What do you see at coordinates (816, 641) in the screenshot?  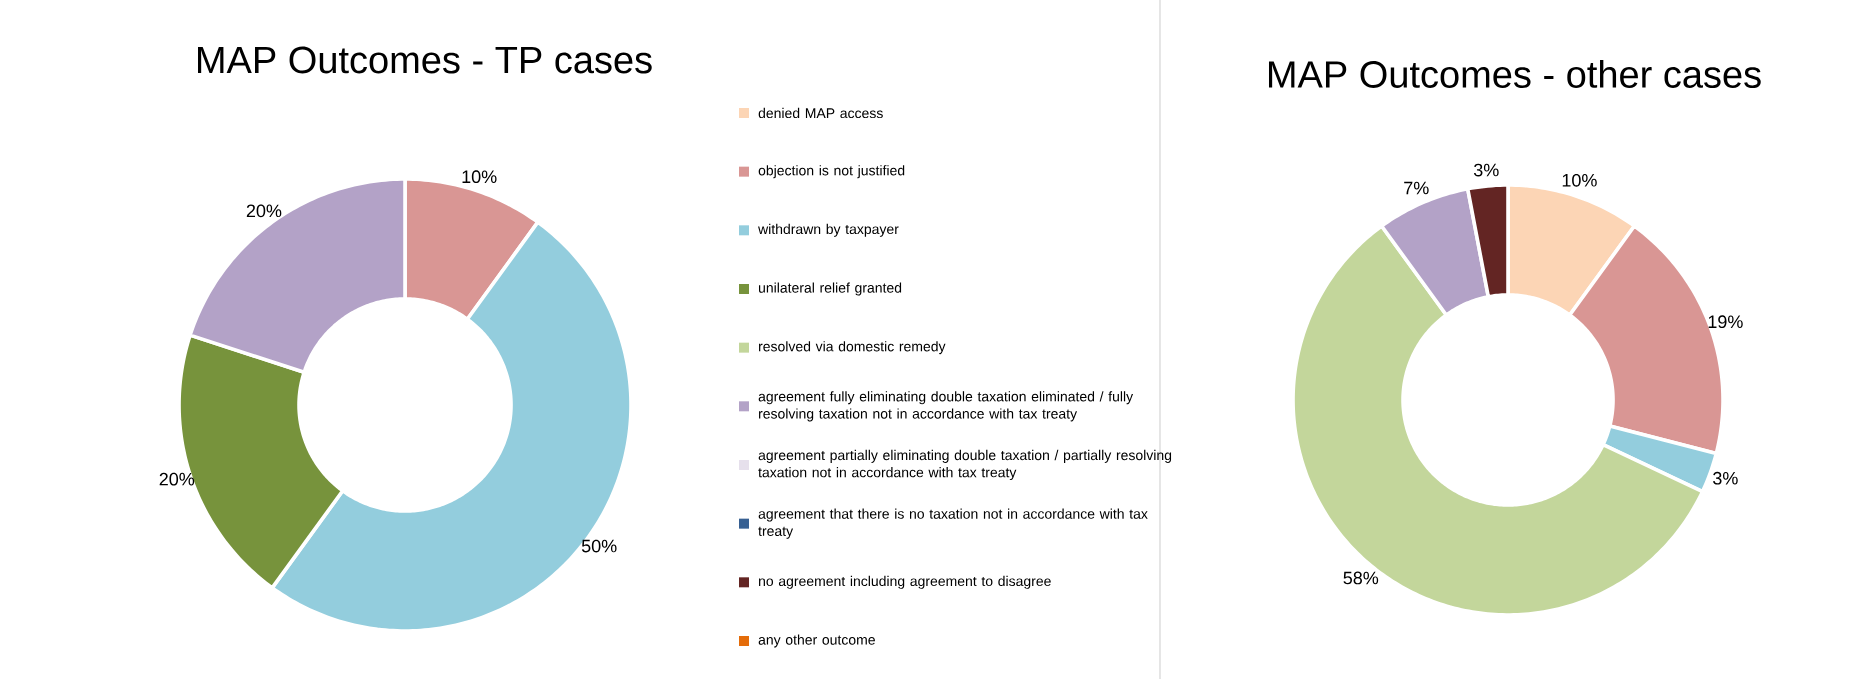 I see `legend-label: any other outcome` at bounding box center [816, 641].